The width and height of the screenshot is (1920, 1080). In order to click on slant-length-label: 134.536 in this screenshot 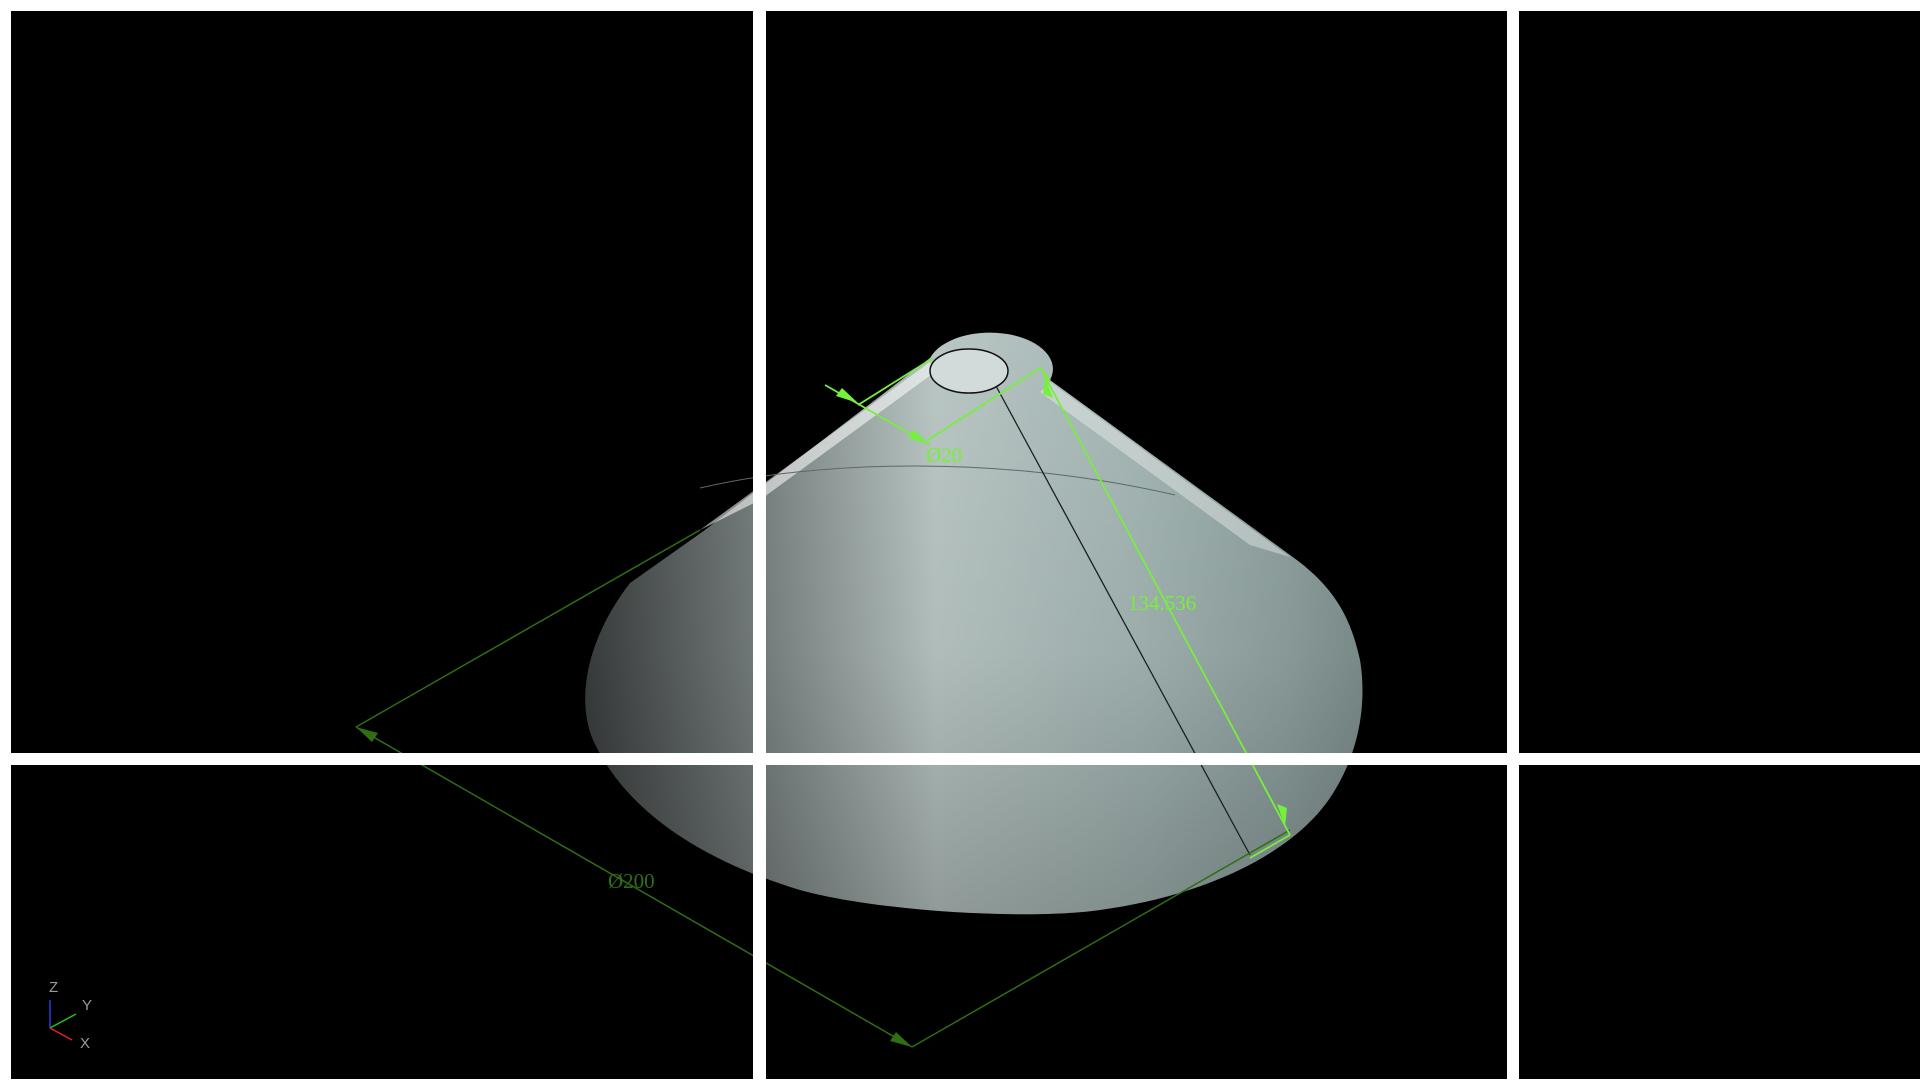, I will do `click(1162, 603)`.